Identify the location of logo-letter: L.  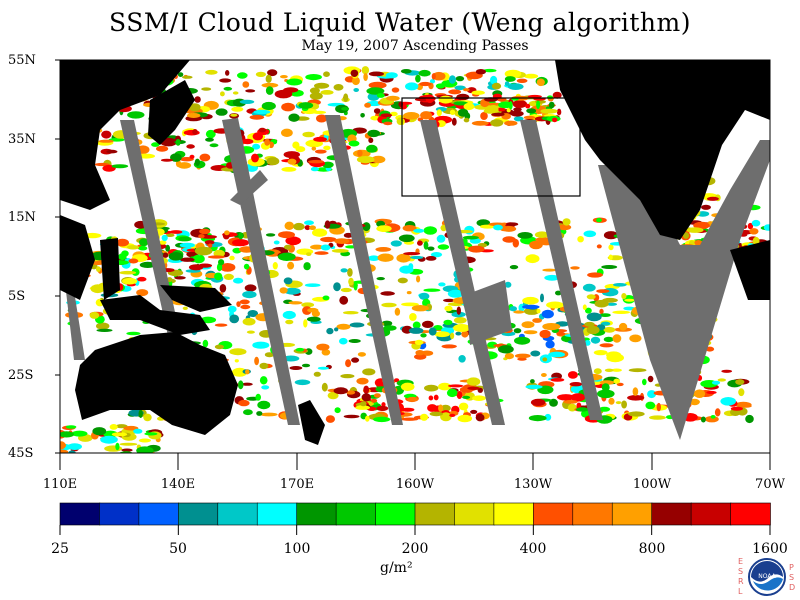
(740, 591).